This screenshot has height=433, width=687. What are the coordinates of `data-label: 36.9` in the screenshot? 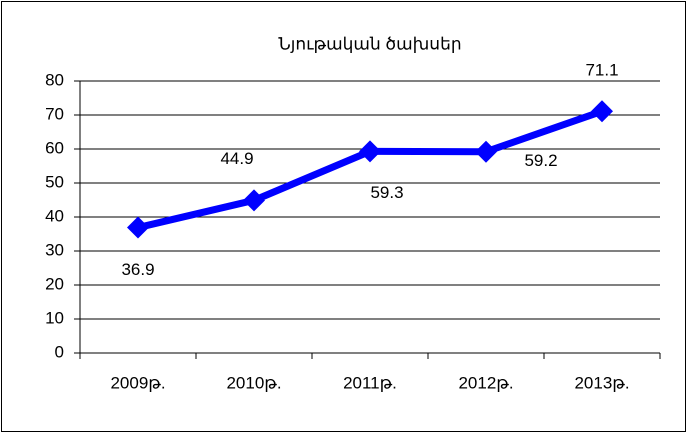 It's located at (137, 269).